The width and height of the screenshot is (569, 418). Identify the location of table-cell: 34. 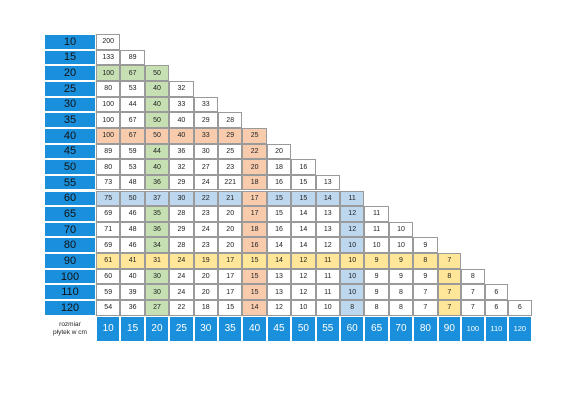
(157, 245).